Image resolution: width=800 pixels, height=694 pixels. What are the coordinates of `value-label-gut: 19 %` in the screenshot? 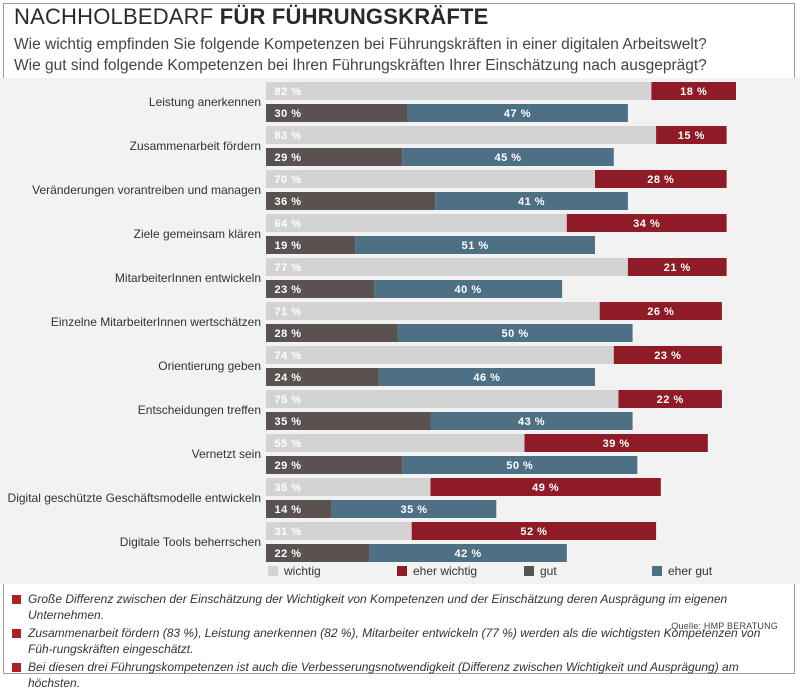 It's located at (287, 246).